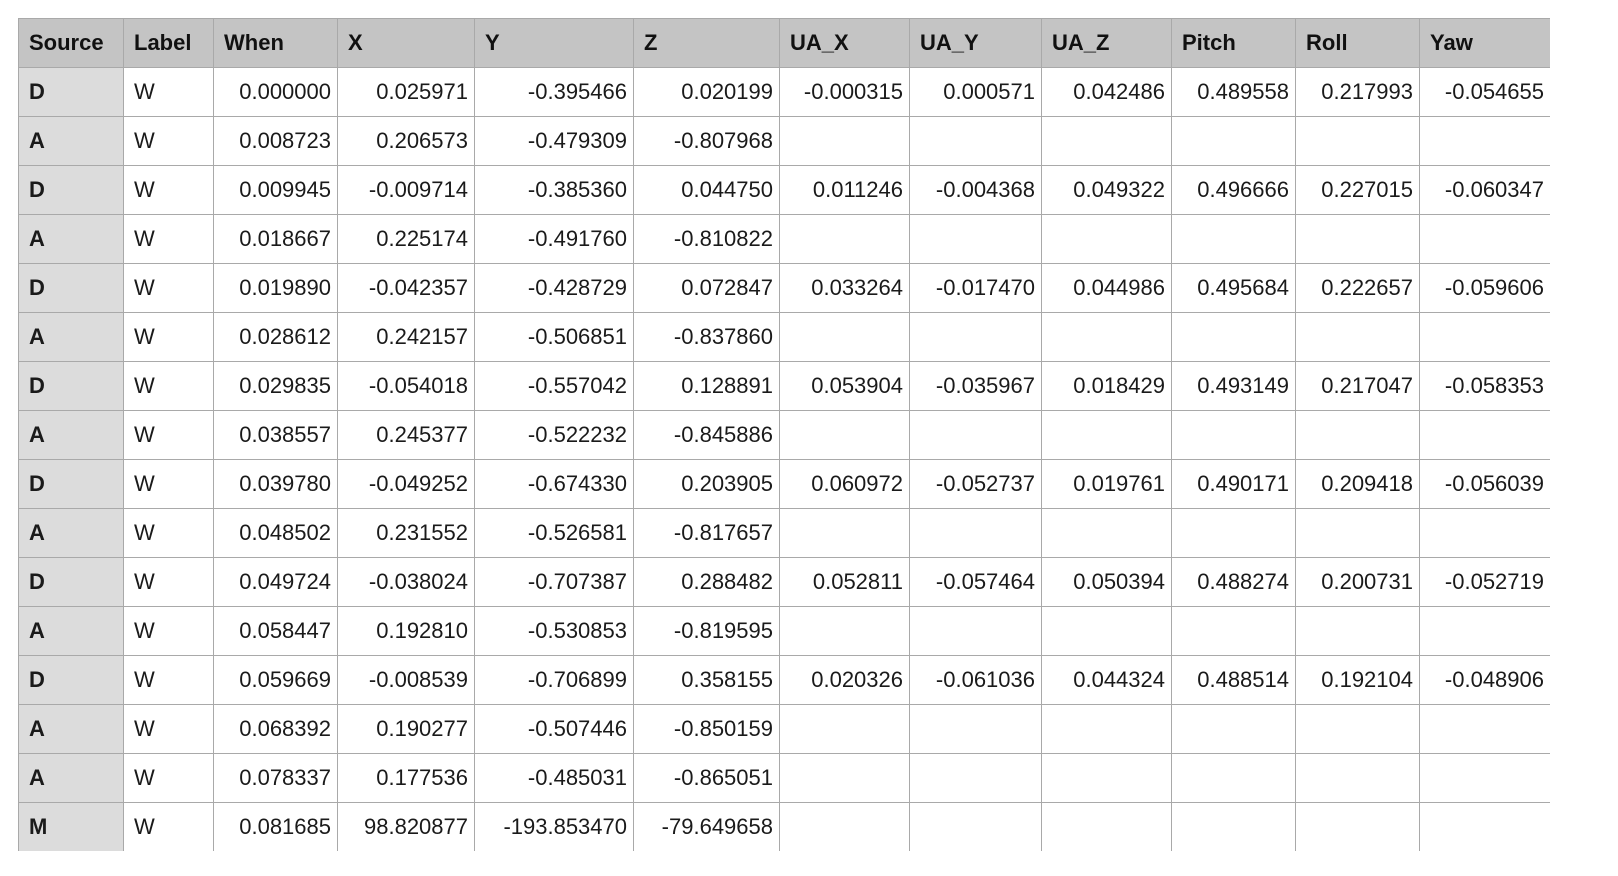 This screenshot has height=876, width=1618. I want to click on cell-when: 0.029835, so click(275, 386).